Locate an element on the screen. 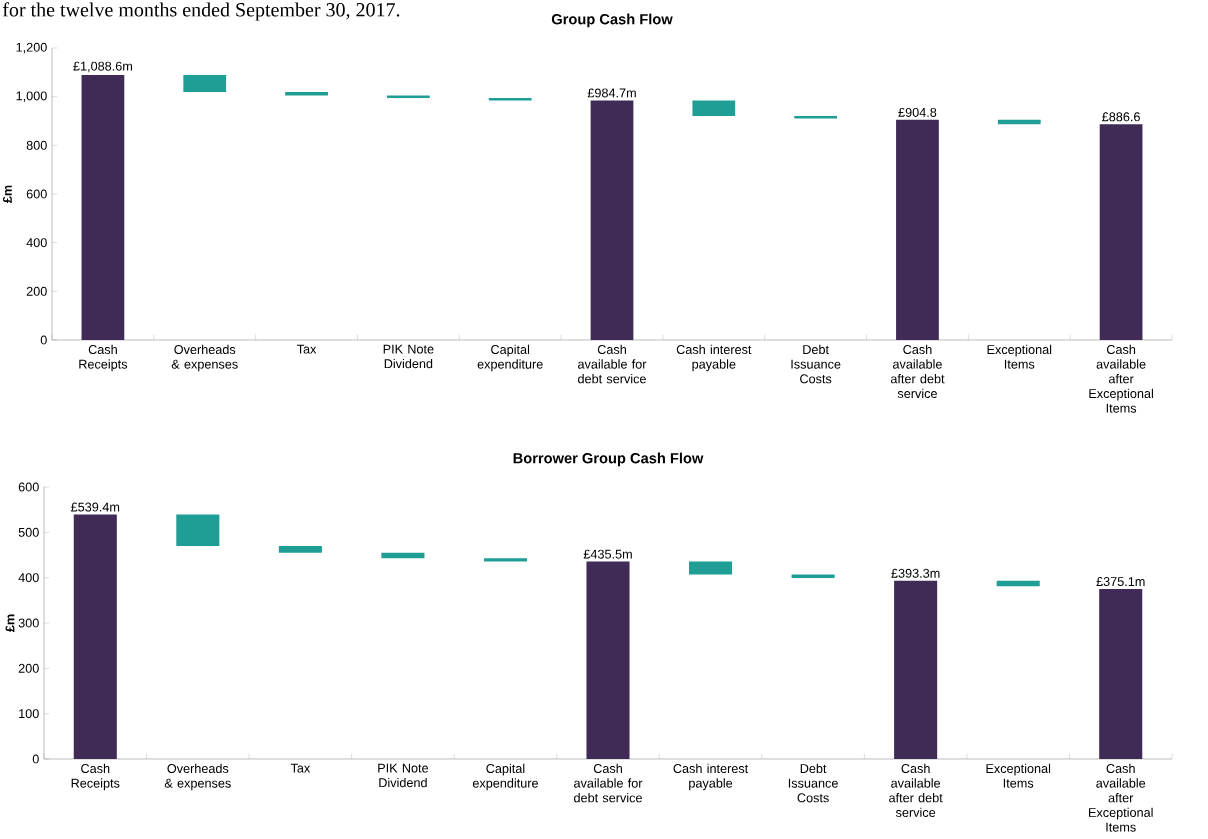 The height and width of the screenshot is (839, 1208). data-label: £539.4m is located at coordinates (95, 507).